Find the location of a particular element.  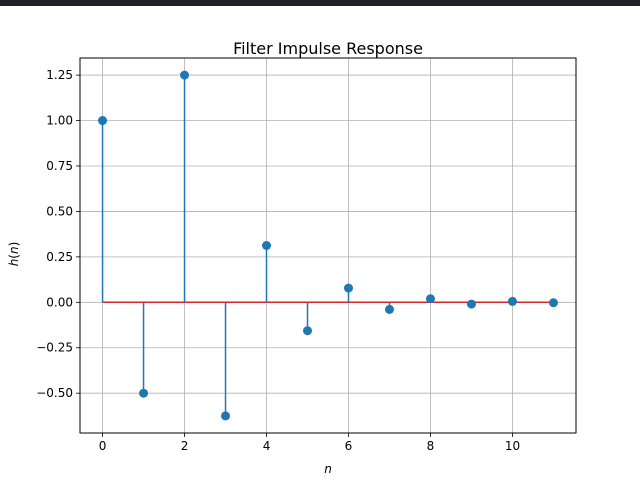

x-tick-label: 2 is located at coordinates (185, 446).